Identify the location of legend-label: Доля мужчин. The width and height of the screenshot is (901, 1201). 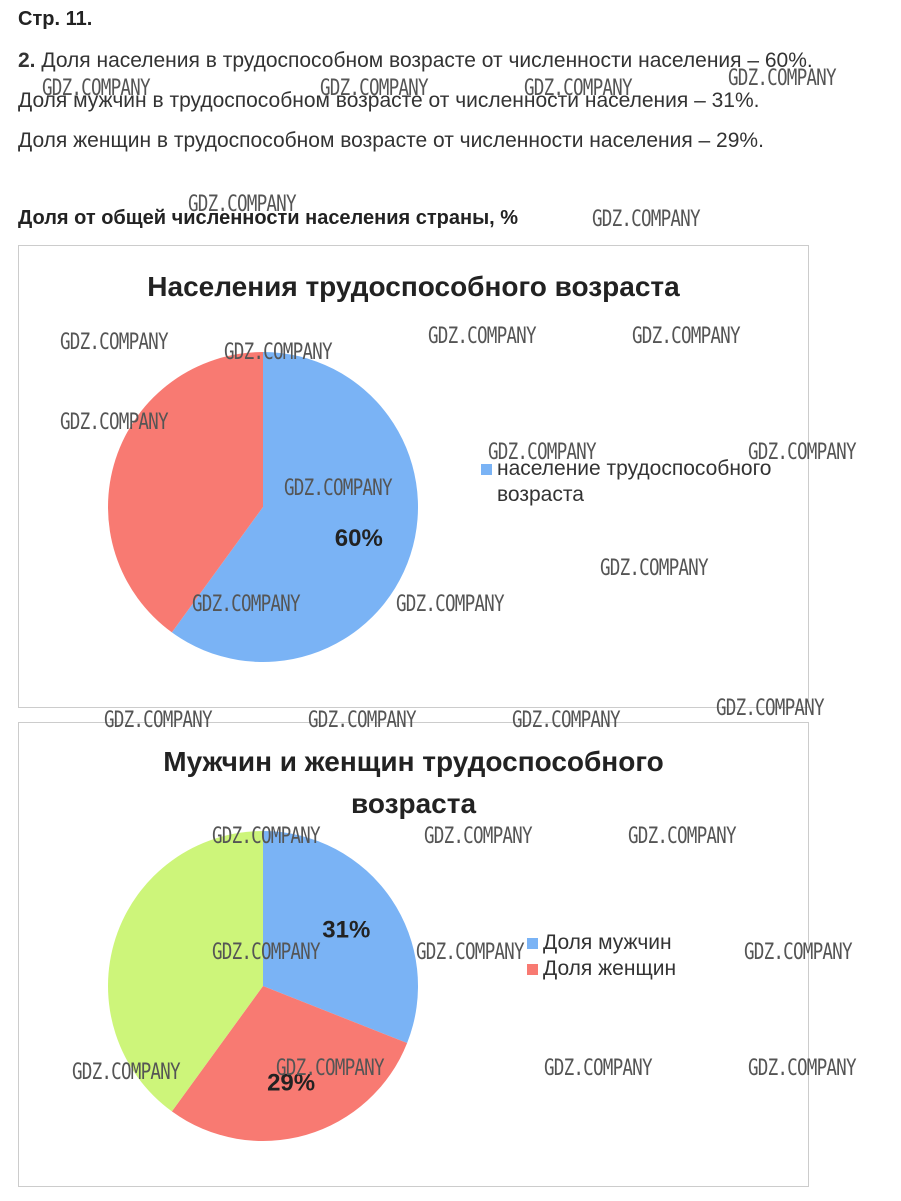
(607, 942).